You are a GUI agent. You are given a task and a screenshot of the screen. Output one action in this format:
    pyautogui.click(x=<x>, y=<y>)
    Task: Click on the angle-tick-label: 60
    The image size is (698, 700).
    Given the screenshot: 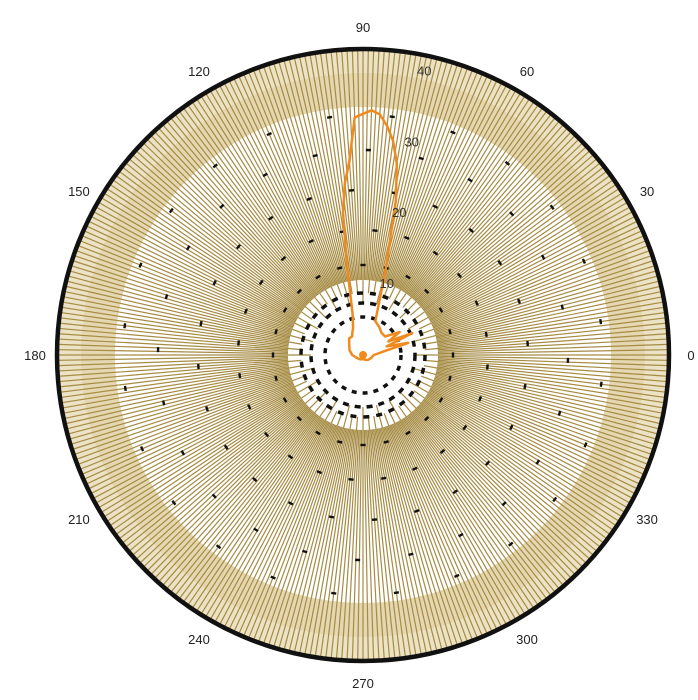 What is the action you would take?
    pyautogui.click(x=527, y=71)
    